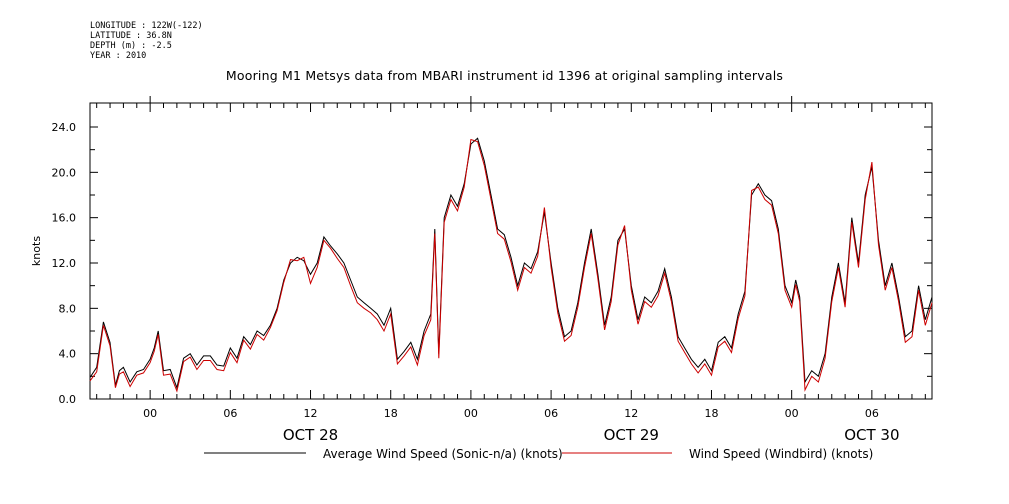 The width and height of the screenshot is (1009, 504). What do you see at coordinates (443, 454) in the screenshot?
I see `legend-label-1: Average Wind Speed (Sonic-n/a) (knots)` at bounding box center [443, 454].